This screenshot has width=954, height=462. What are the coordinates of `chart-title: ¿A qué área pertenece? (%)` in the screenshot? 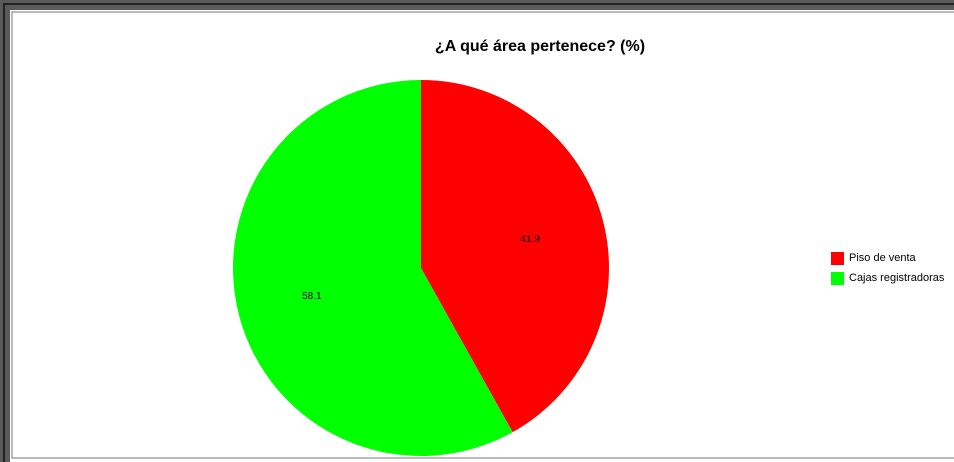 It's located at (540, 46).